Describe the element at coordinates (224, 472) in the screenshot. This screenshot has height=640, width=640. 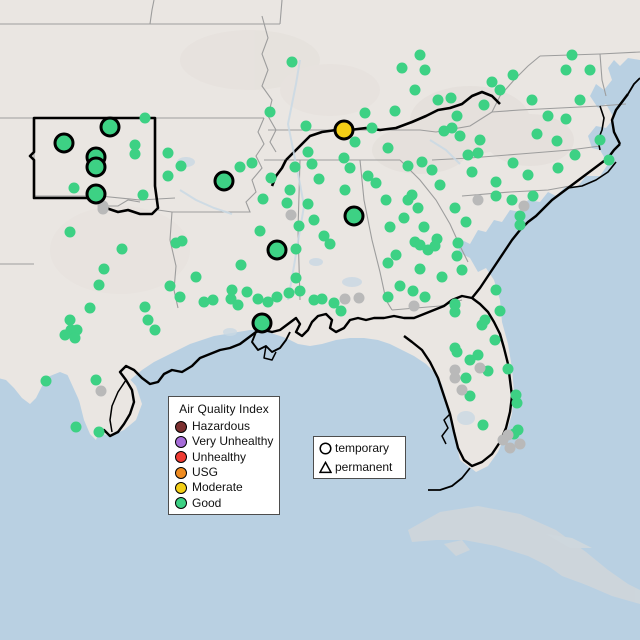
I see `aqi-legend-row: USG` at that location.